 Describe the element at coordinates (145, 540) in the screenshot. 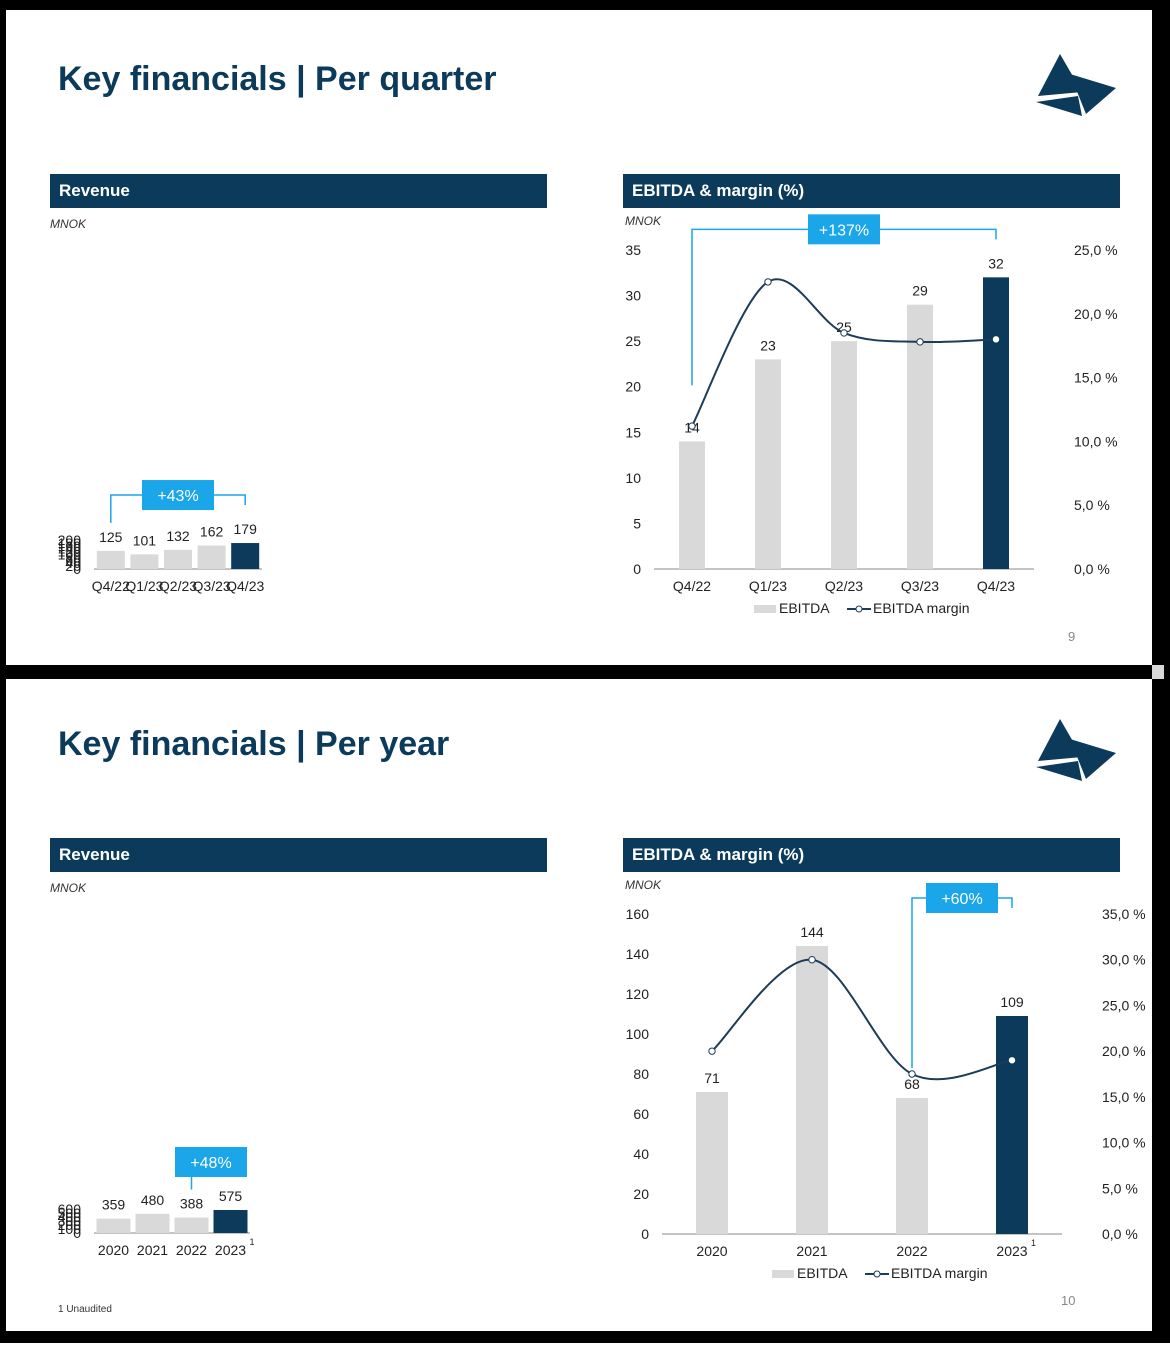

I see `bar-value-label: 101` at that location.